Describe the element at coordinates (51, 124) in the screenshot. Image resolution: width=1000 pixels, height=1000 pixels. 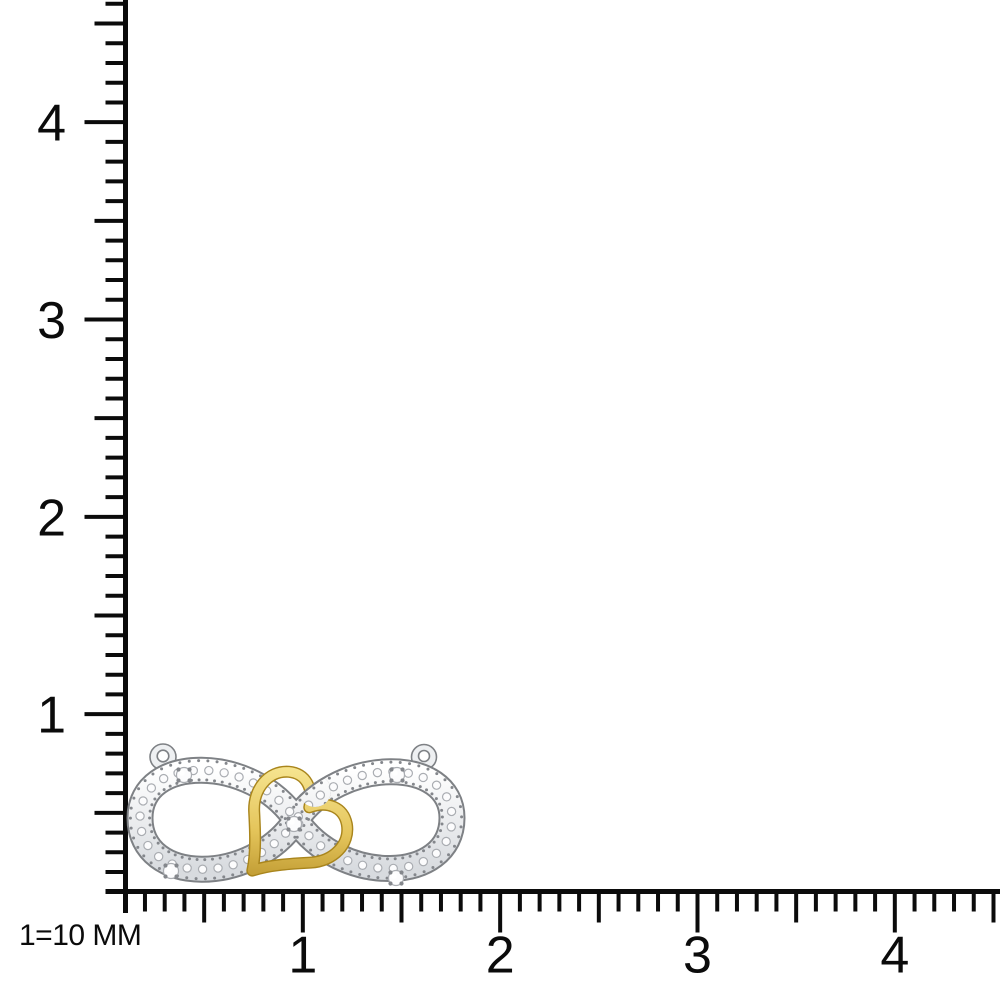
I see `v-ruler-label: 4` at that location.